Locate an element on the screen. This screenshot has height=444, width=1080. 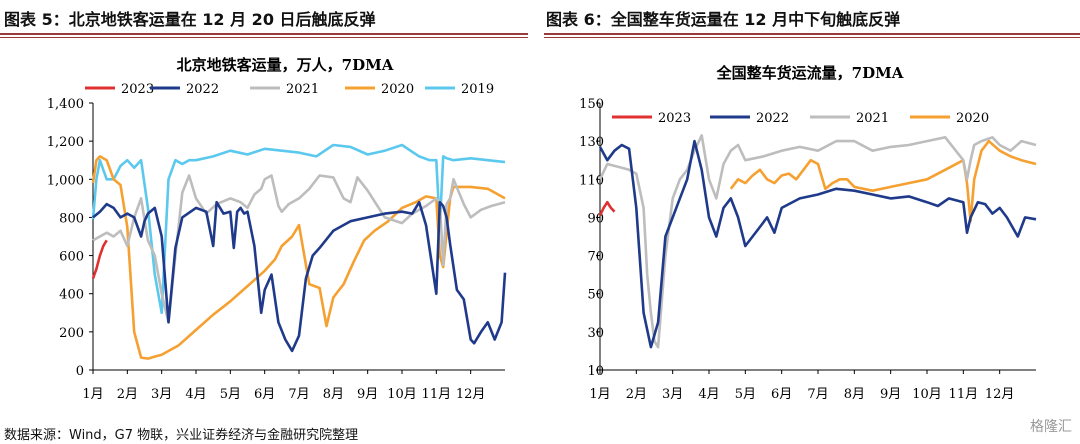
title-rule-left-thin is located at coordinates (264, 37).